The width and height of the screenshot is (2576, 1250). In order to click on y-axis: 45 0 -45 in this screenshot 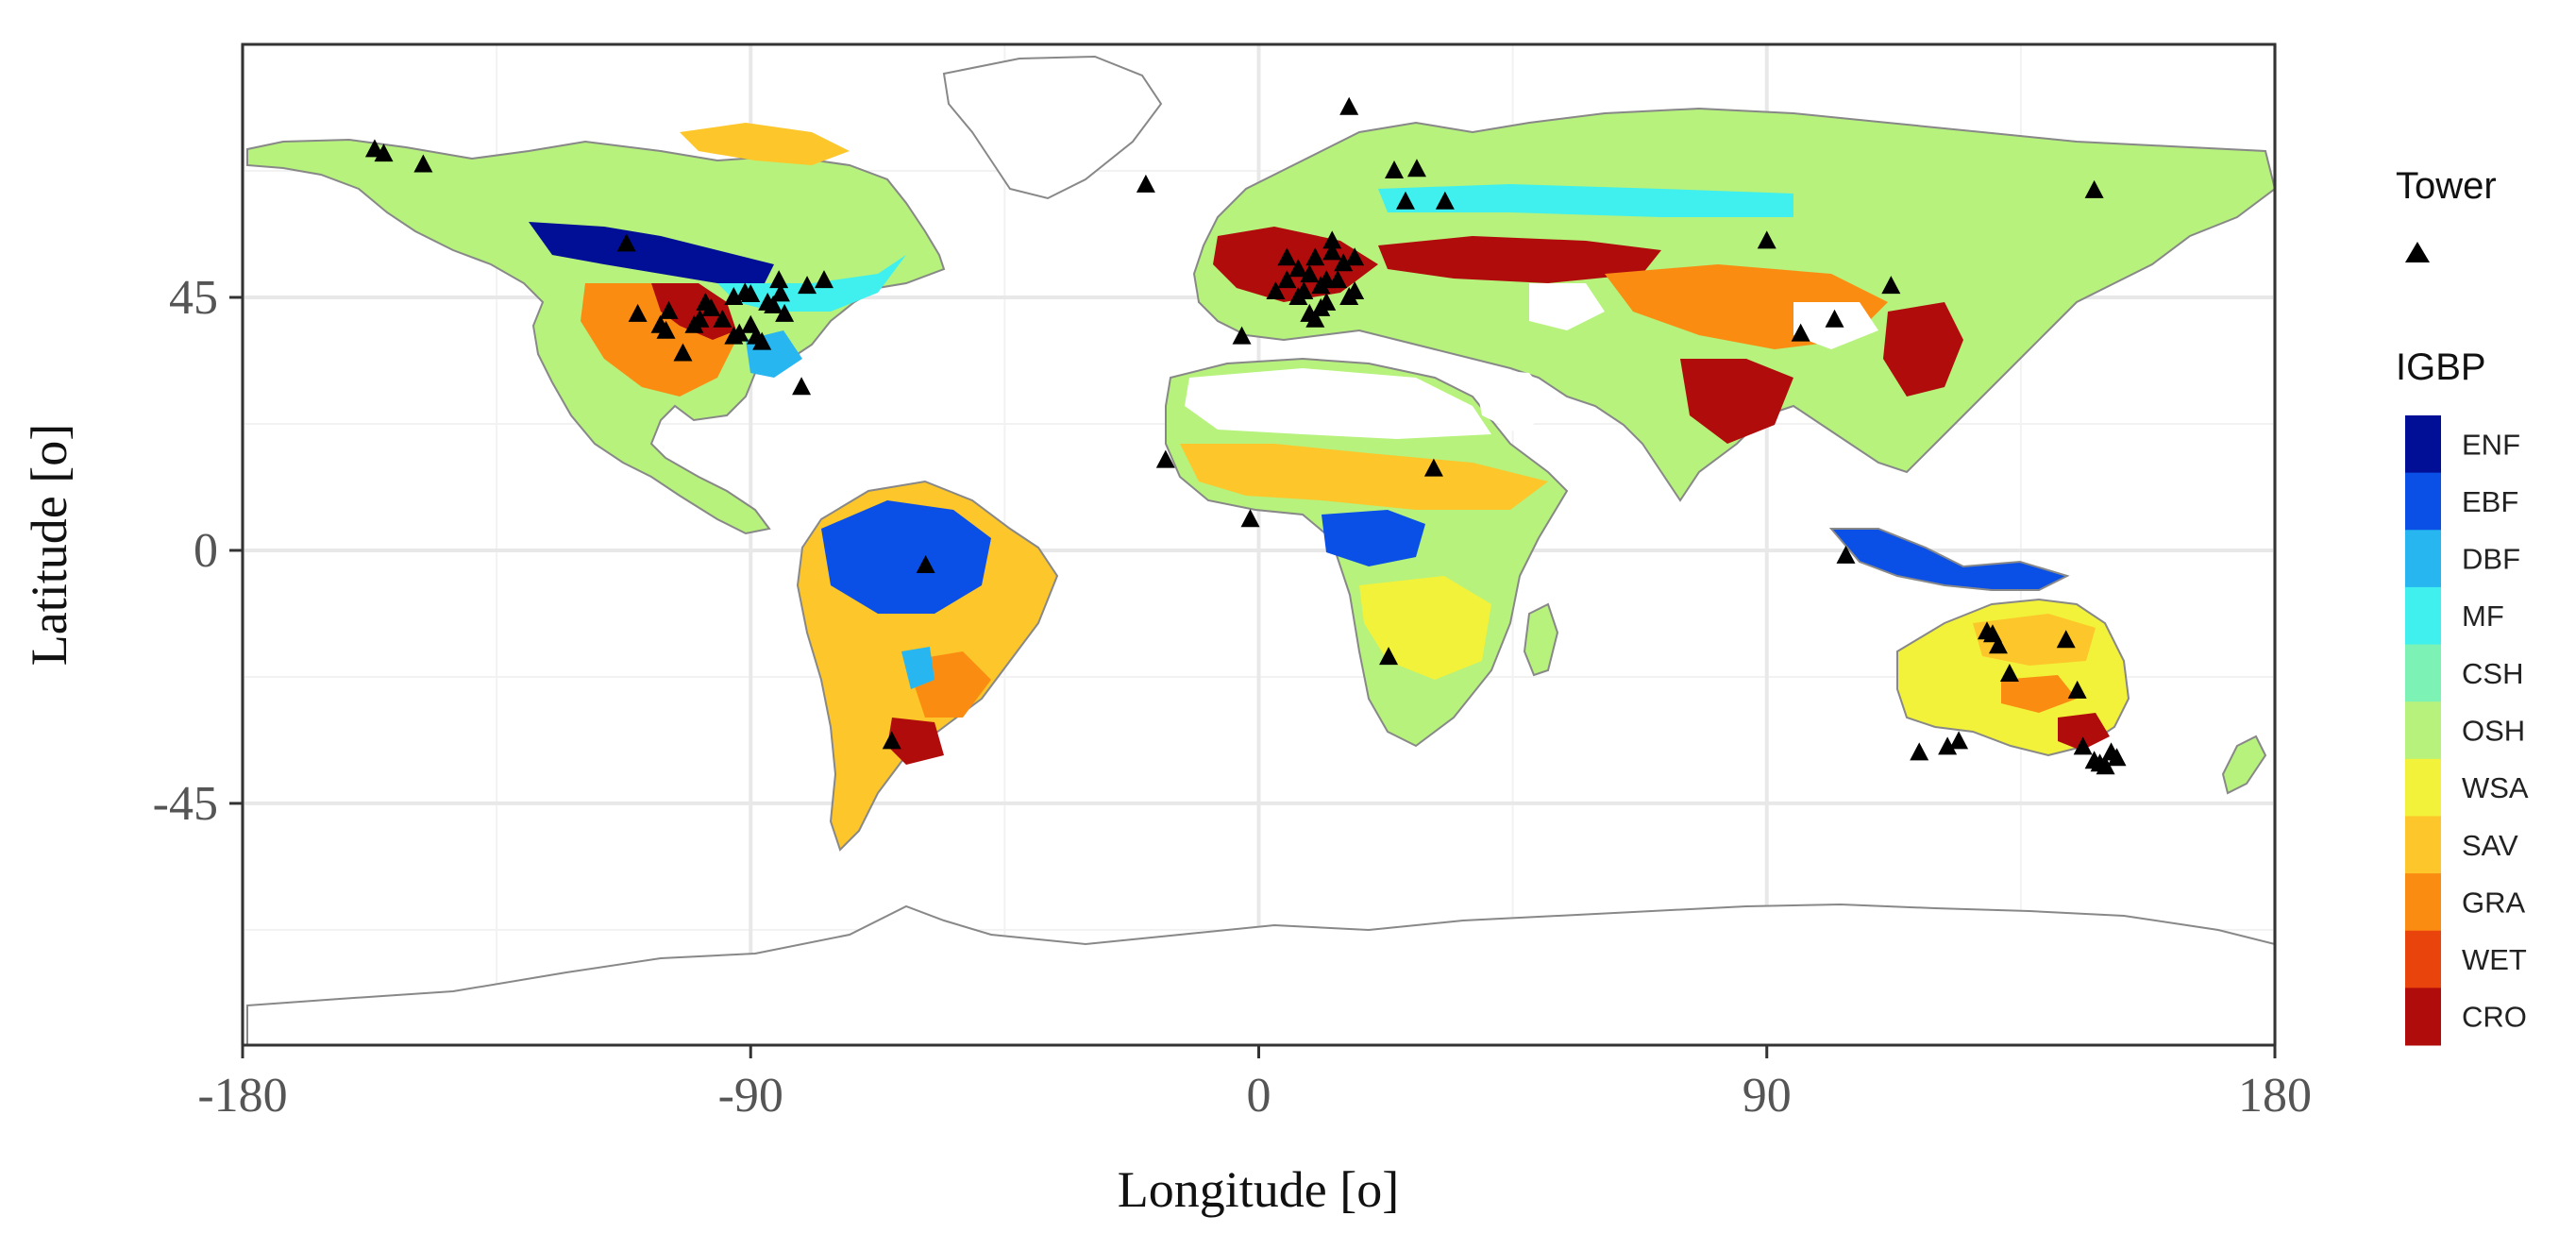, I will do `click(198, 551)`.